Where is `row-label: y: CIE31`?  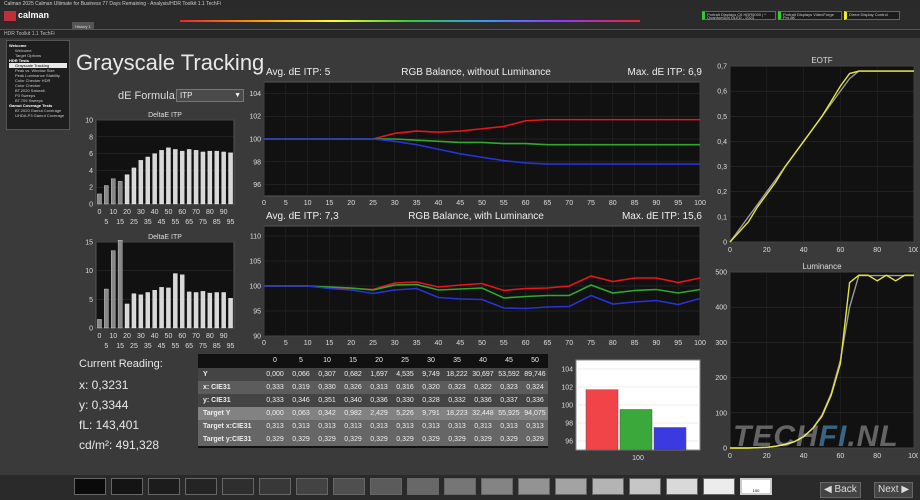
row-label: y: CIE31 is located at coordinates (217, 400).